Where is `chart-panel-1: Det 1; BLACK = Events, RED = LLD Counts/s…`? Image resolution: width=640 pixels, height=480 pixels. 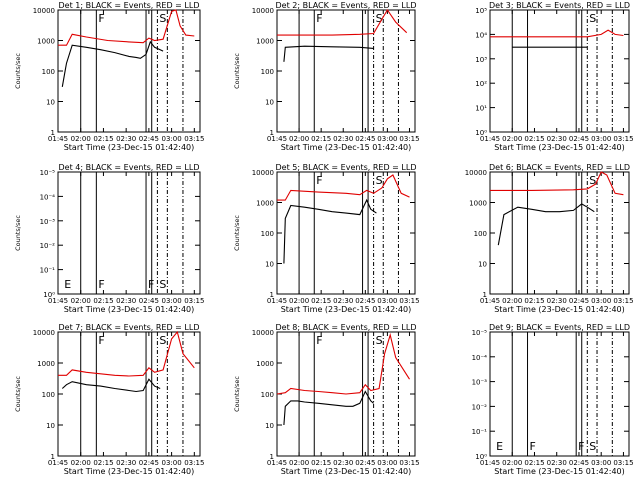
chart-panel-1: Det 1; BLACK = Events, RED = LLD Counts/s… is located at coordinates (109, 76).